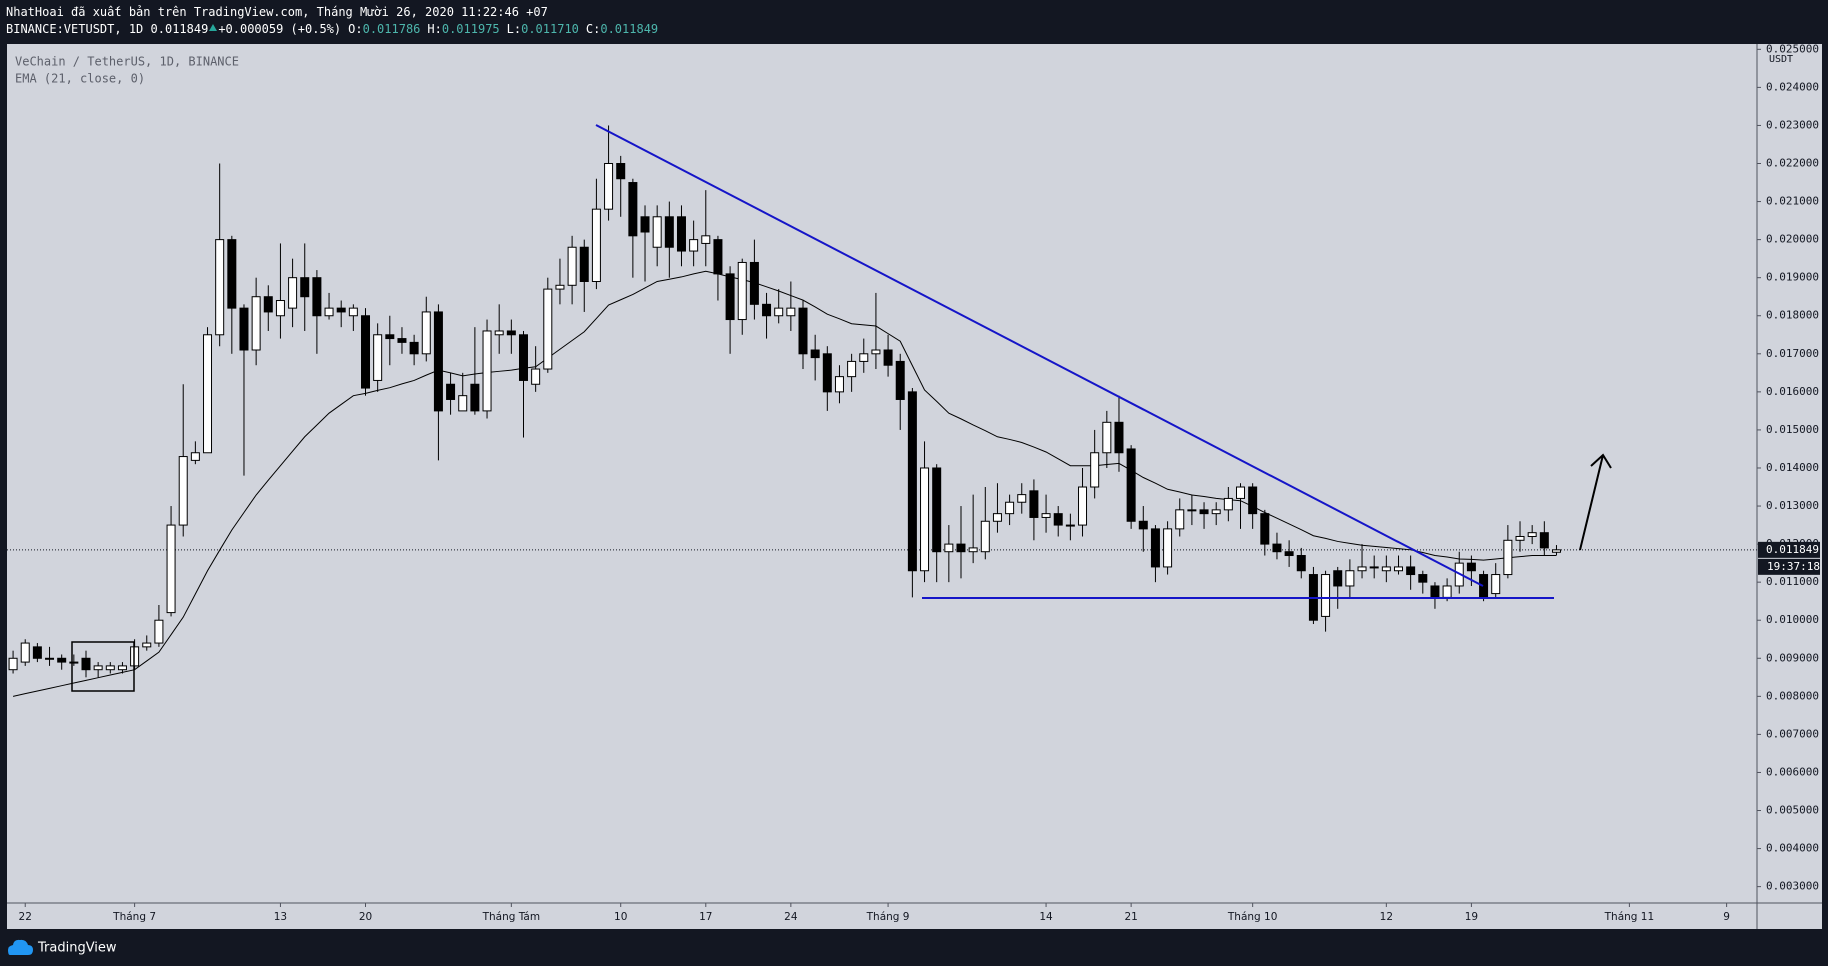  Describe the element at coordinates (550, 29) in the screenshot. I see `ohlc-value: 0.011710` at that location.